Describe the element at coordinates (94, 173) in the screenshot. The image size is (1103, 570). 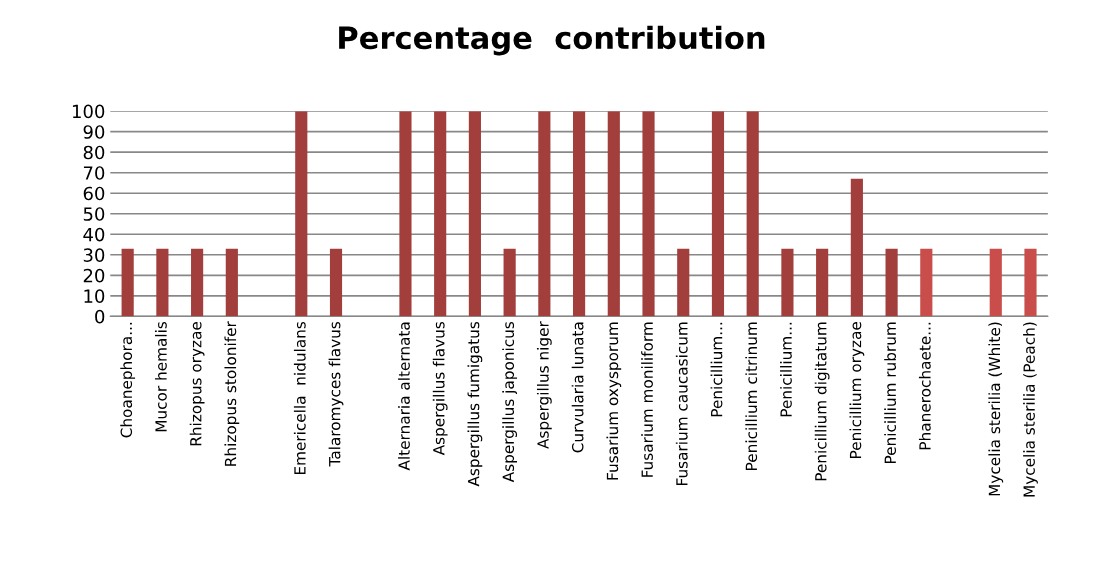
I see `y-tick-label: 70` at that location.